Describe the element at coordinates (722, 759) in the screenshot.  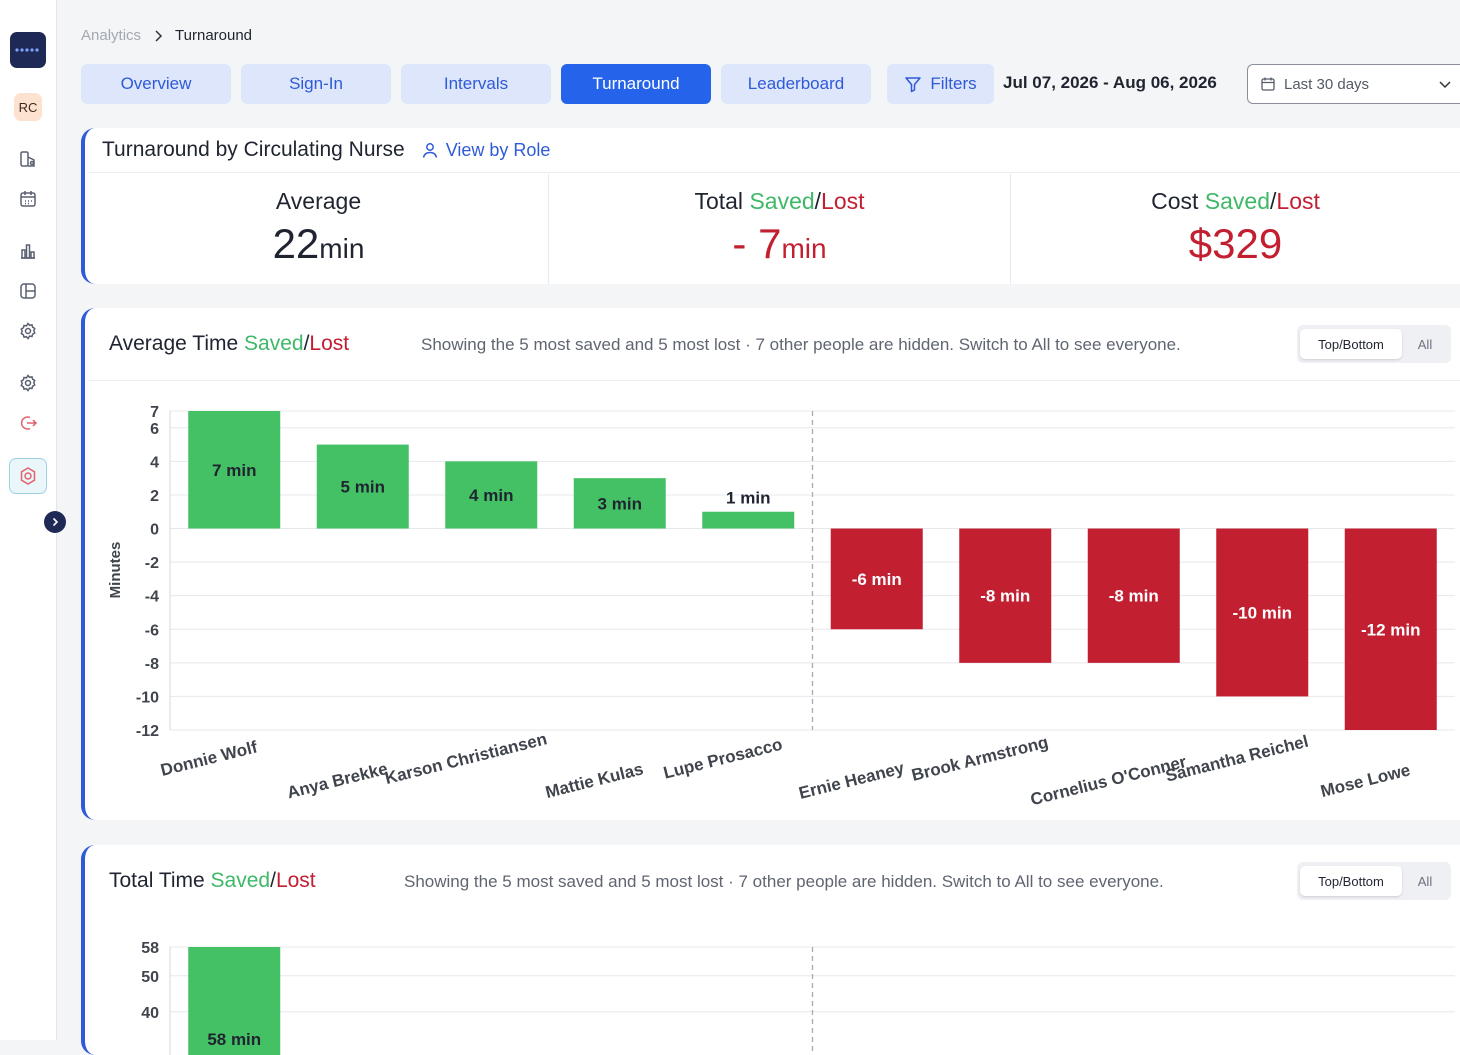
I see `x-tick-label: Lupe Prosacco` at that location.